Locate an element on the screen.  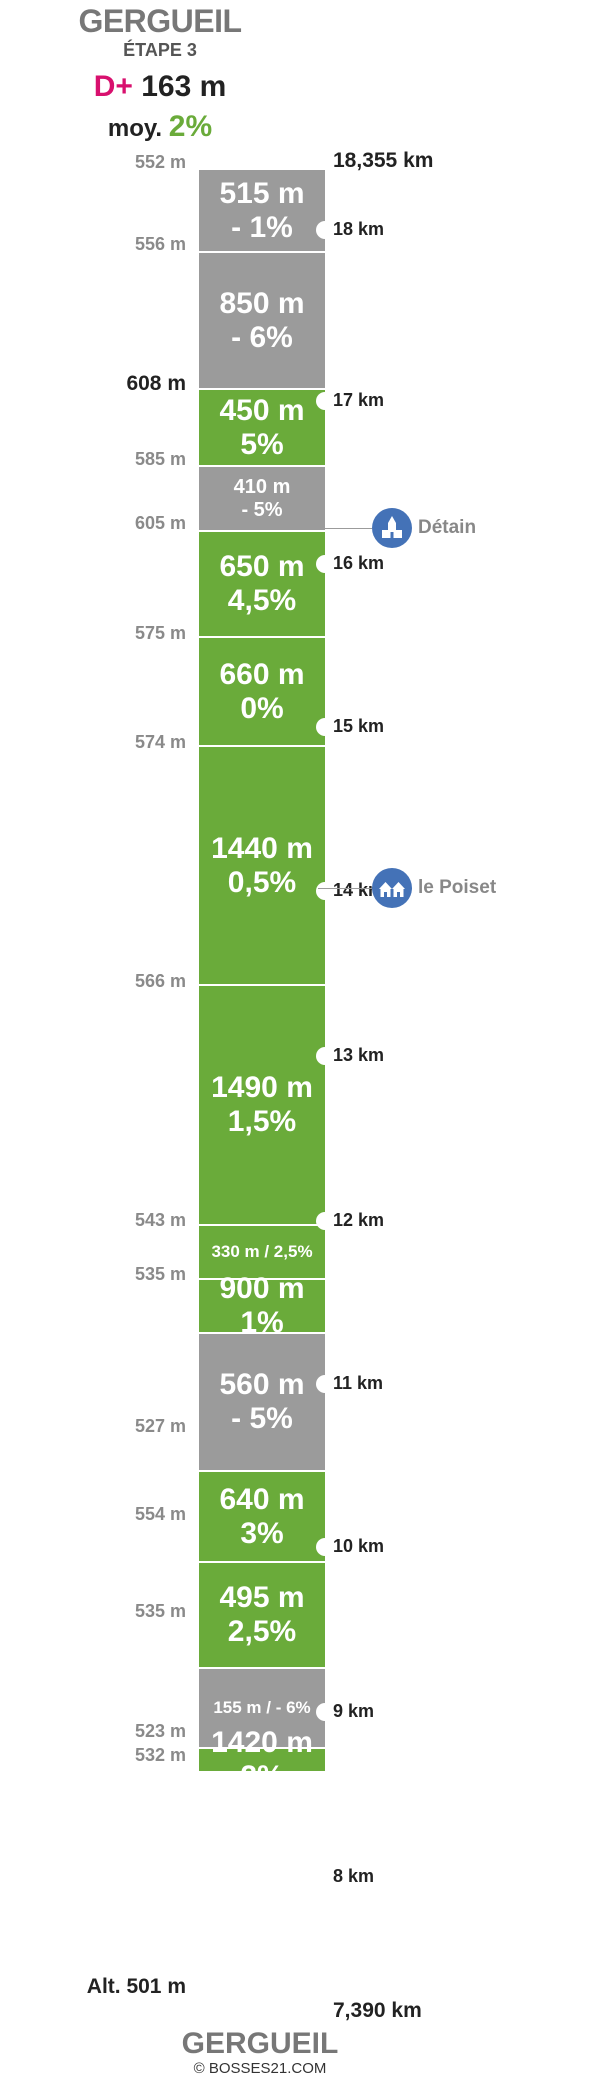
altitude-label: 527 m is located at coordinates (160, 1426).